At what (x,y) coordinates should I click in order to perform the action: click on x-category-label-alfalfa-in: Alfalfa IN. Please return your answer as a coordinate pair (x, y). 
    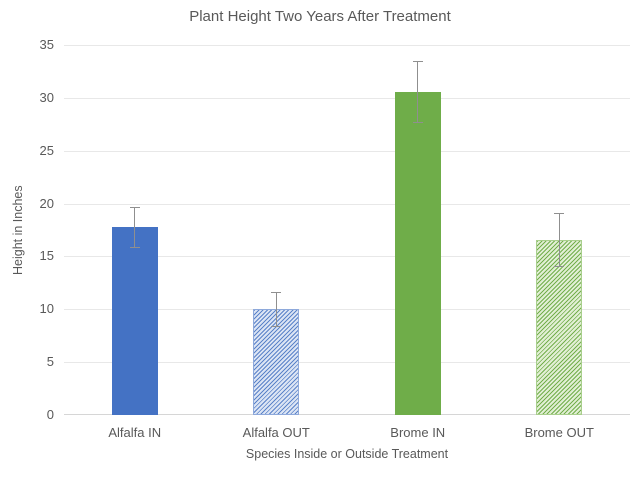
    Looking at the image, I should click on (135, 432).